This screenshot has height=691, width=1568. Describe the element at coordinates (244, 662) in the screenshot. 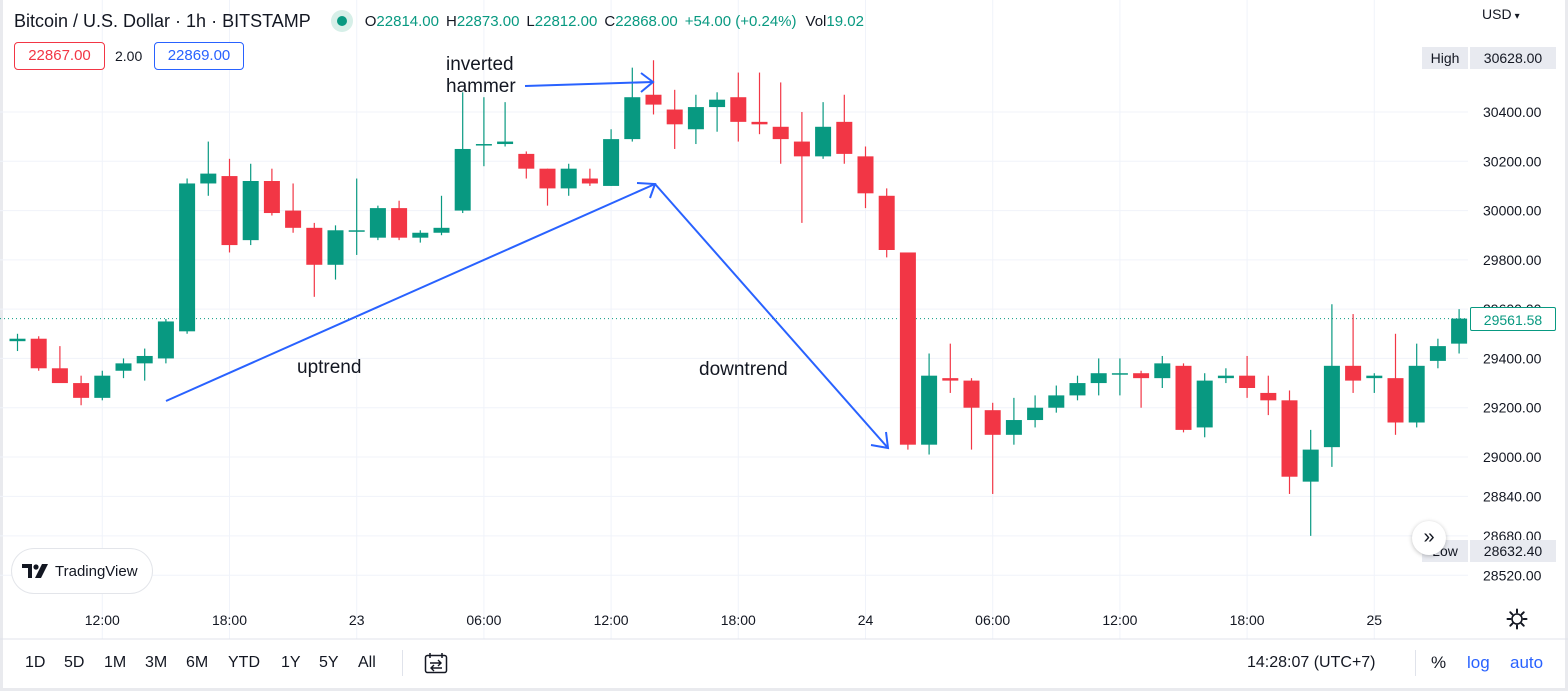

I see `range-ytd-button: YTD` at that location.